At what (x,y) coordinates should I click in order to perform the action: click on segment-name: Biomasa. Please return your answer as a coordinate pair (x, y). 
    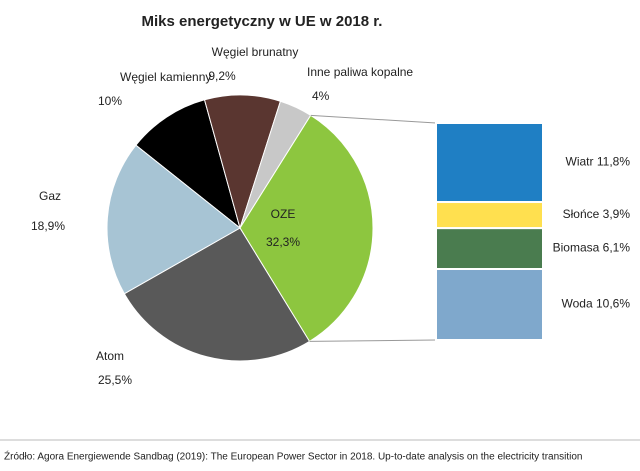
    Looking at the image, I should click on (576, 248).